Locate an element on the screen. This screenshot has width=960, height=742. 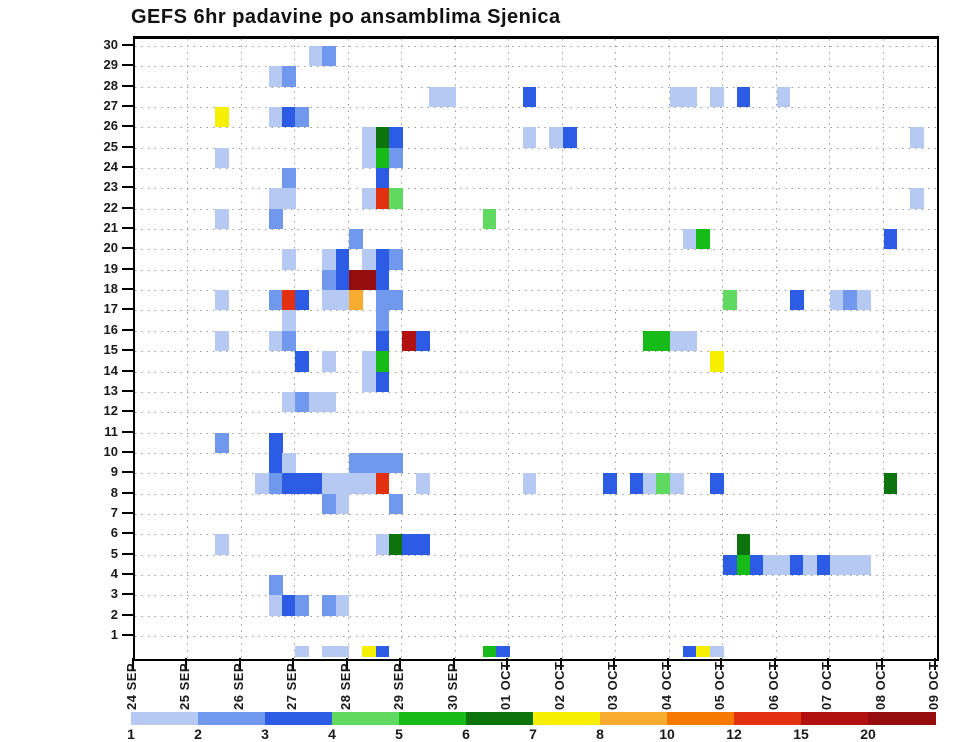
y-axis-label: 23 is located at coordinates (110, 187).